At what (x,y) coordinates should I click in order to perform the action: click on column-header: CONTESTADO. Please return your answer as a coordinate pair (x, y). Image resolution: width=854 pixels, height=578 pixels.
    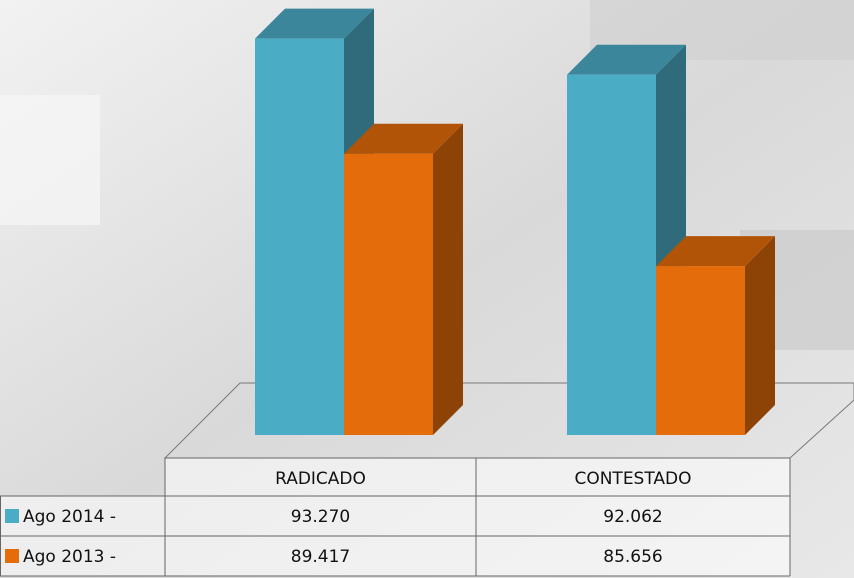
    Looking at the image, I should click on (632, 479).